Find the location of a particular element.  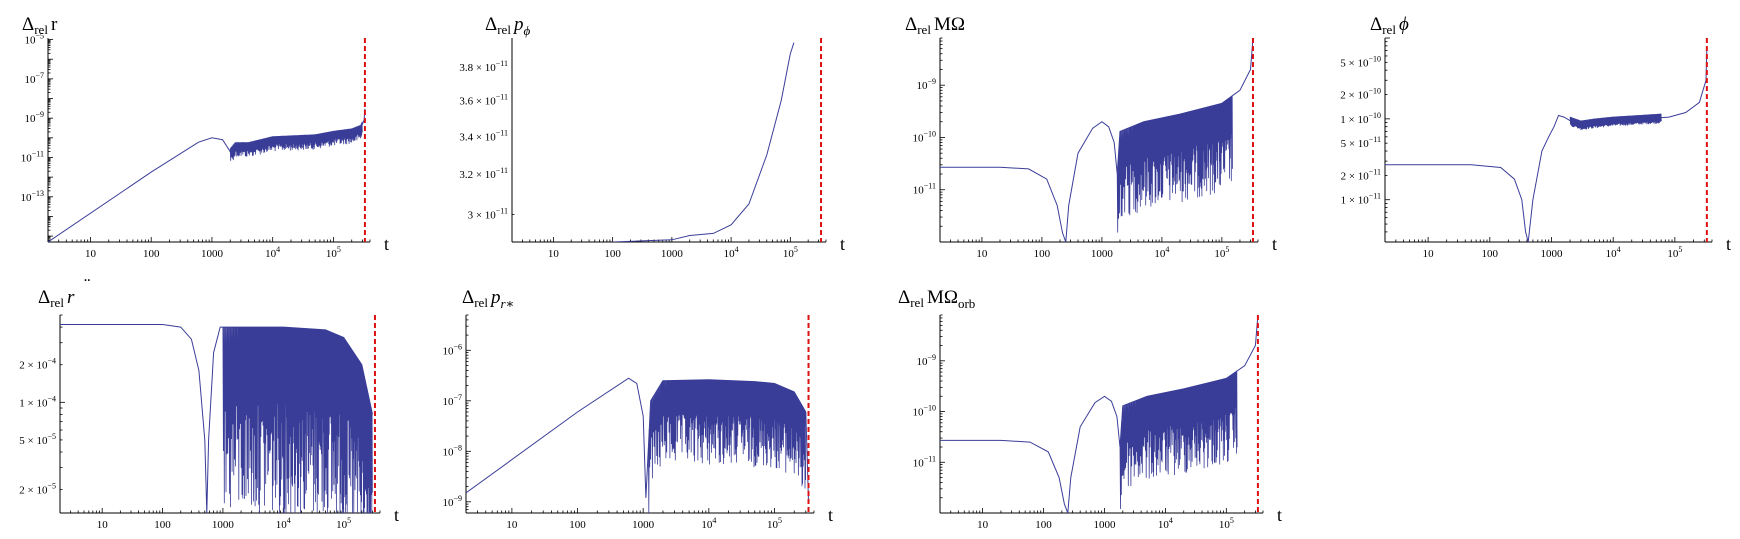

panel-delta-m-omega: Δrel MΩ 10 100 1000 10⁴ 10⁵ t 10⁻⁹ 10⁻¹⁰ 10⁻¹¹ is located at coordinates (1091, 137).